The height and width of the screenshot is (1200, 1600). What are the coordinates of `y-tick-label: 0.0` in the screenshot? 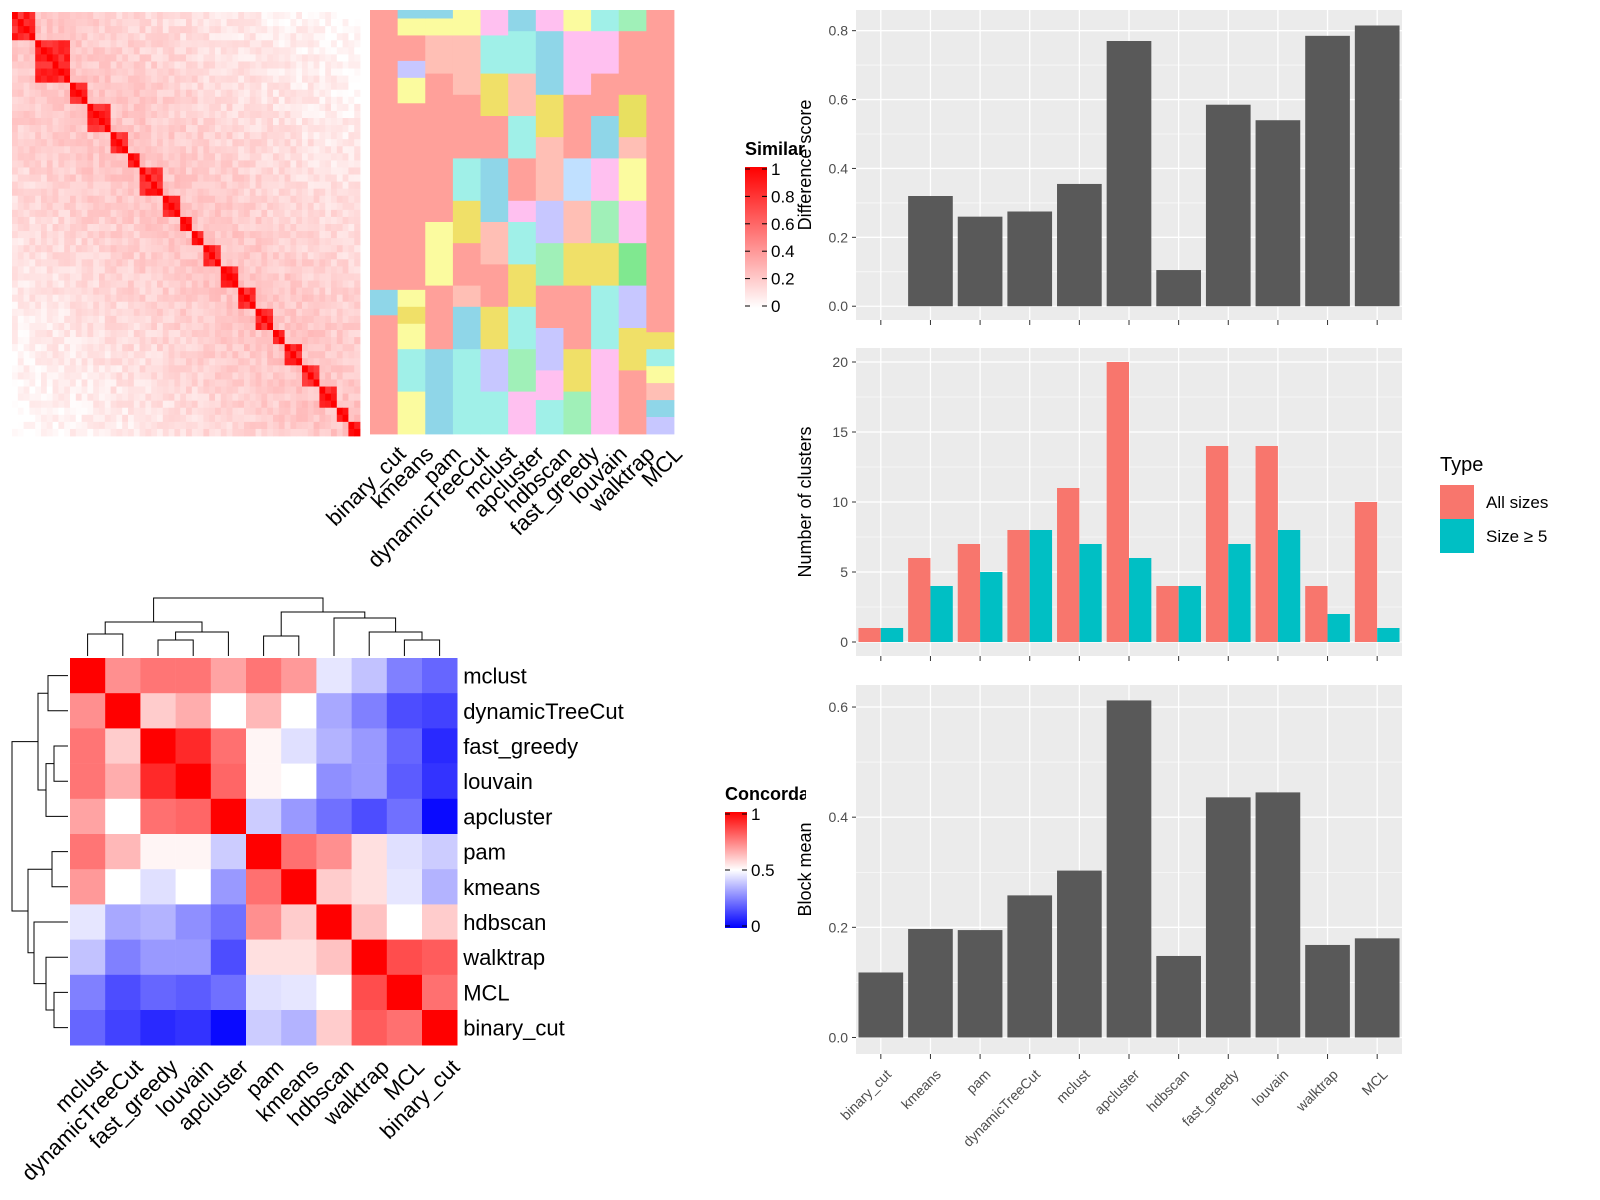 It's located at (839, 306).